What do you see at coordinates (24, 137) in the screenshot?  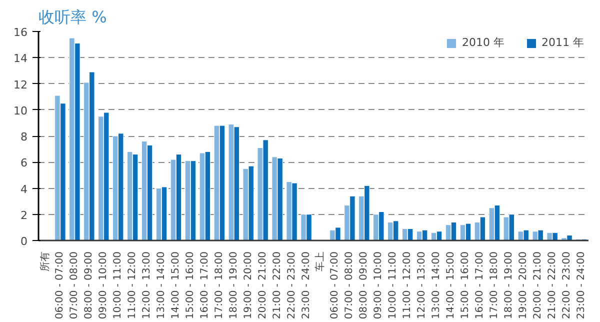 I see `y-tick-label: 8` at bounding box center [24, 137].